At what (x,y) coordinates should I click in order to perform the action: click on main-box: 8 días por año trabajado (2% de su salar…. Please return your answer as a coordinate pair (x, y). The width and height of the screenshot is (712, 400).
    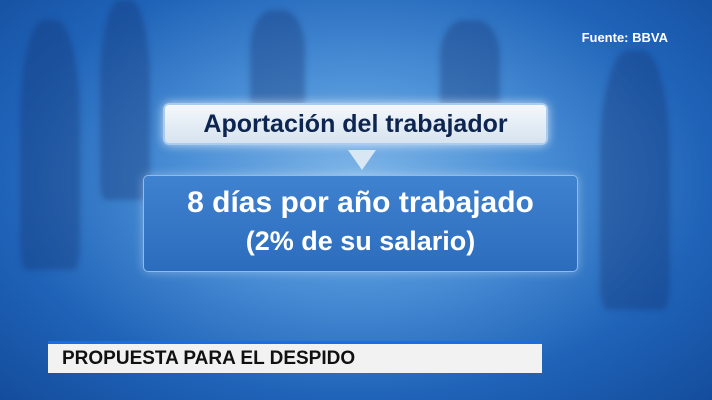
    Looking at the image, I should click on (360, 223).